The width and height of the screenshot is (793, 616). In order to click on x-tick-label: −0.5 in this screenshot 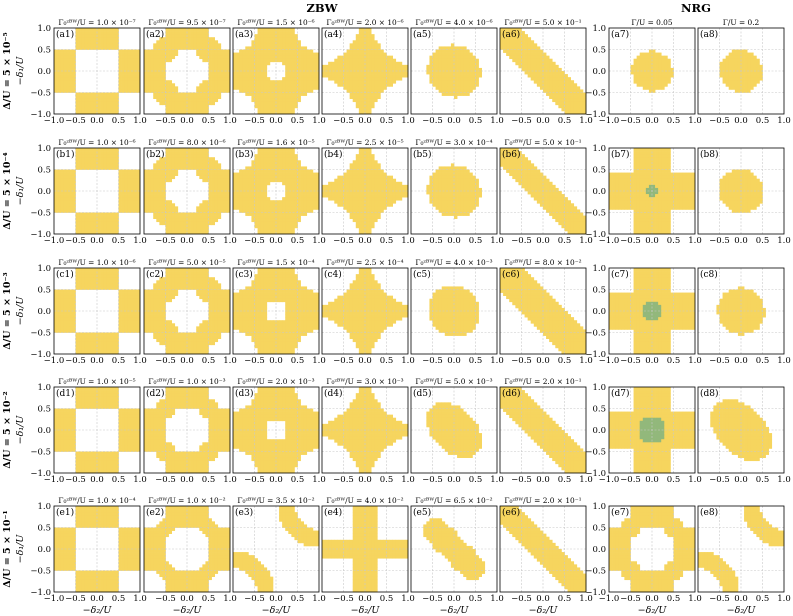, I will do `click(165, 121)`.